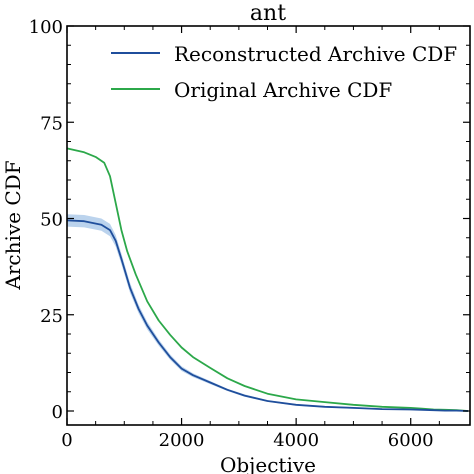  What do you see at coordinates (51, 220) in the screenshot?
I see `y-tick-label: 50` at bounding box center [51, 220].